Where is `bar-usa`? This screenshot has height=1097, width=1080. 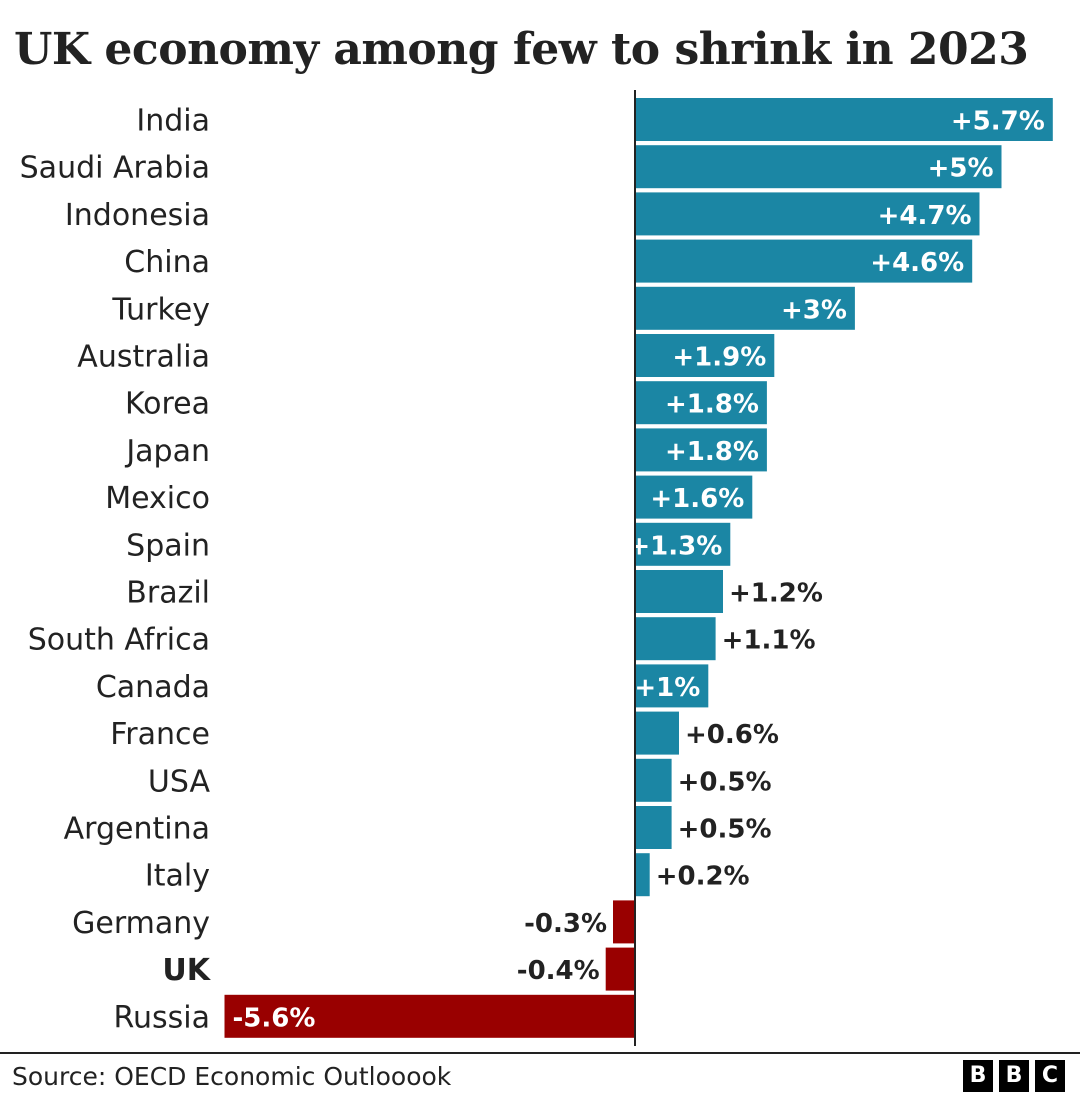
bar-usa is located at coordinates (653, 780).